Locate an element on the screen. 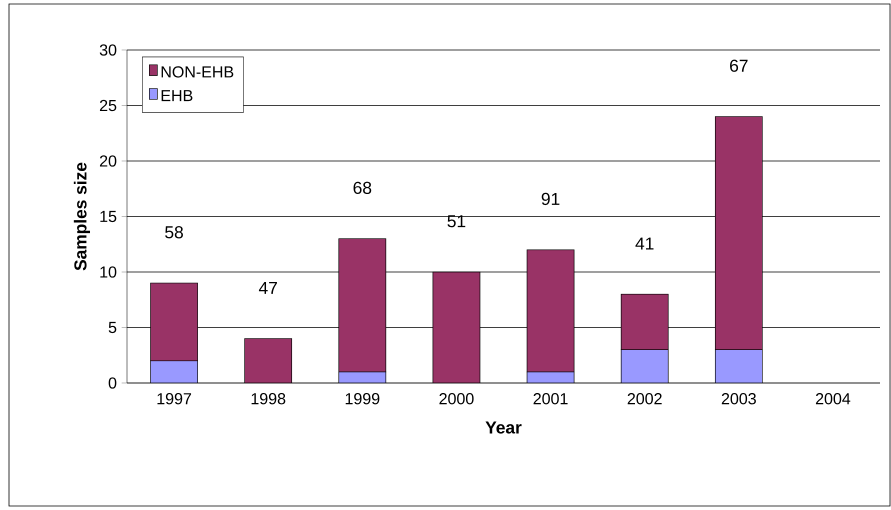 This screenshot has height=510, width=891. x-tick-label: 2000 is located at coordinates (456, 398).